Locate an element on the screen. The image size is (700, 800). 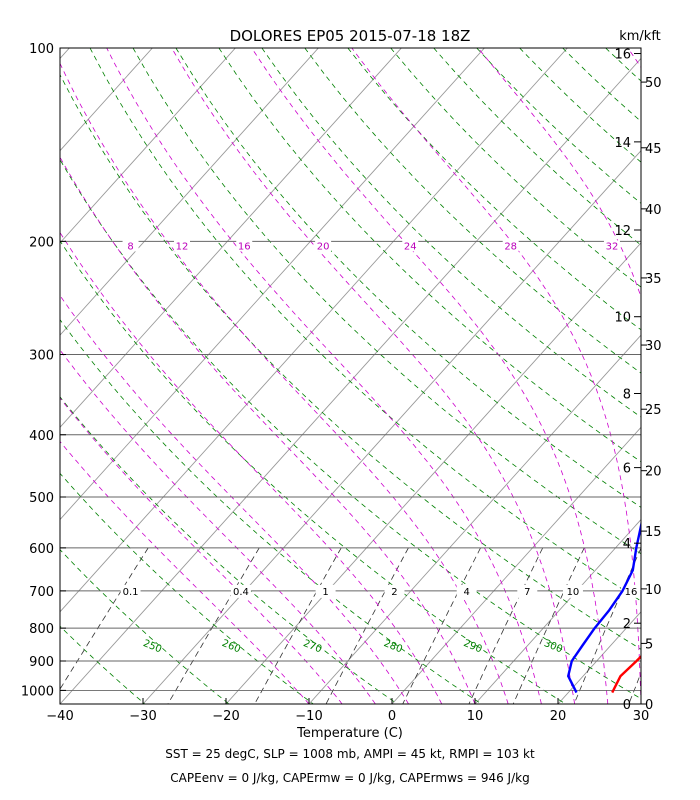
y-tick-label: 400 is located at coordinates (41, 436).